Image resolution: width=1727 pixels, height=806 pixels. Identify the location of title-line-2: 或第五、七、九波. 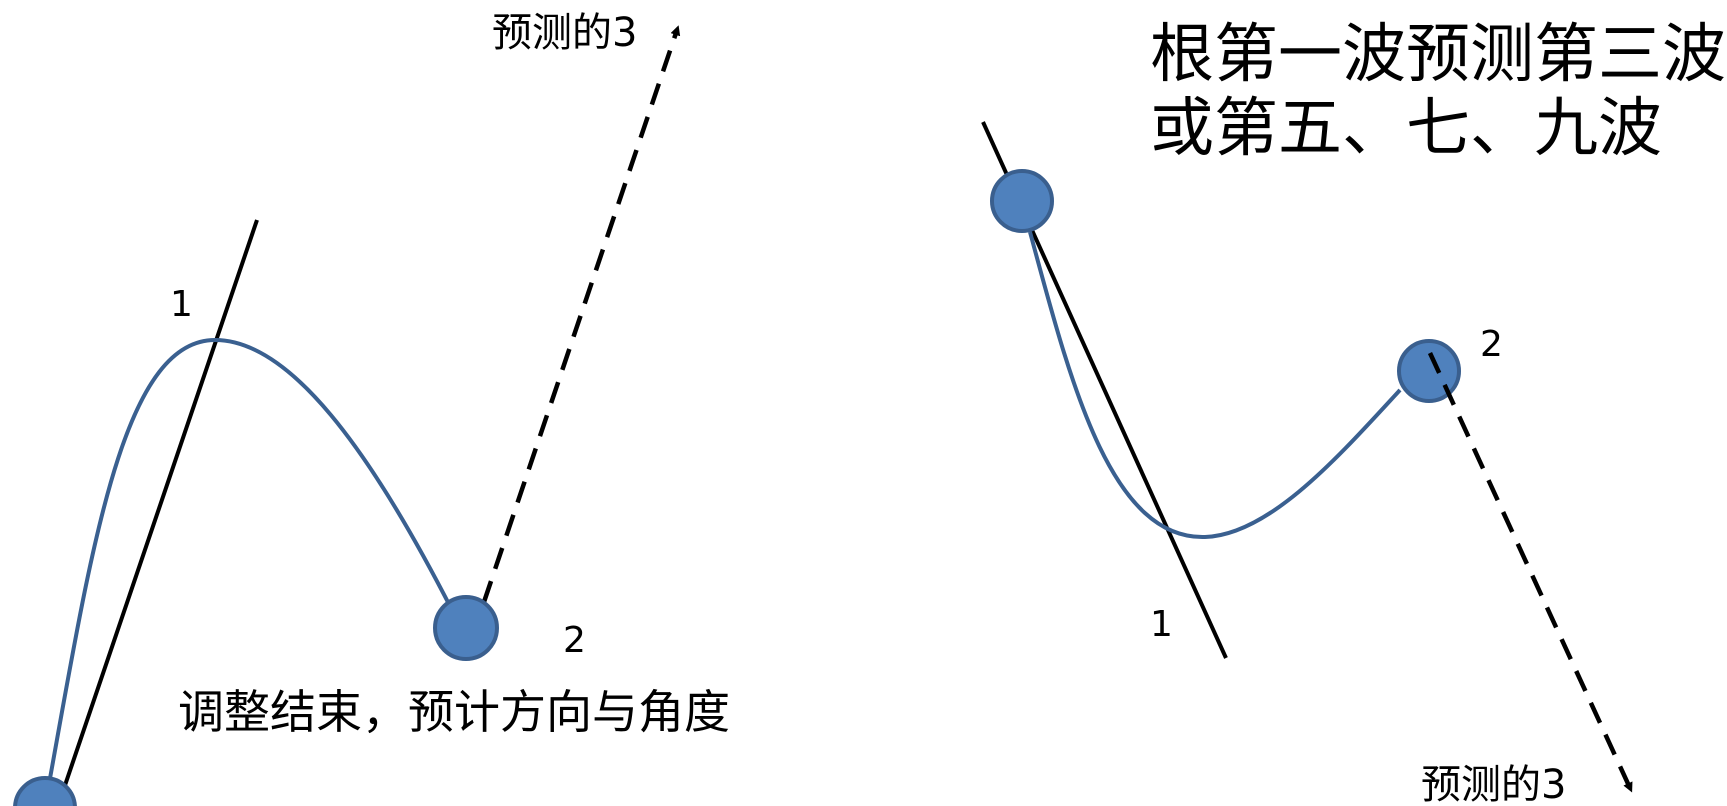
(1406, 129).